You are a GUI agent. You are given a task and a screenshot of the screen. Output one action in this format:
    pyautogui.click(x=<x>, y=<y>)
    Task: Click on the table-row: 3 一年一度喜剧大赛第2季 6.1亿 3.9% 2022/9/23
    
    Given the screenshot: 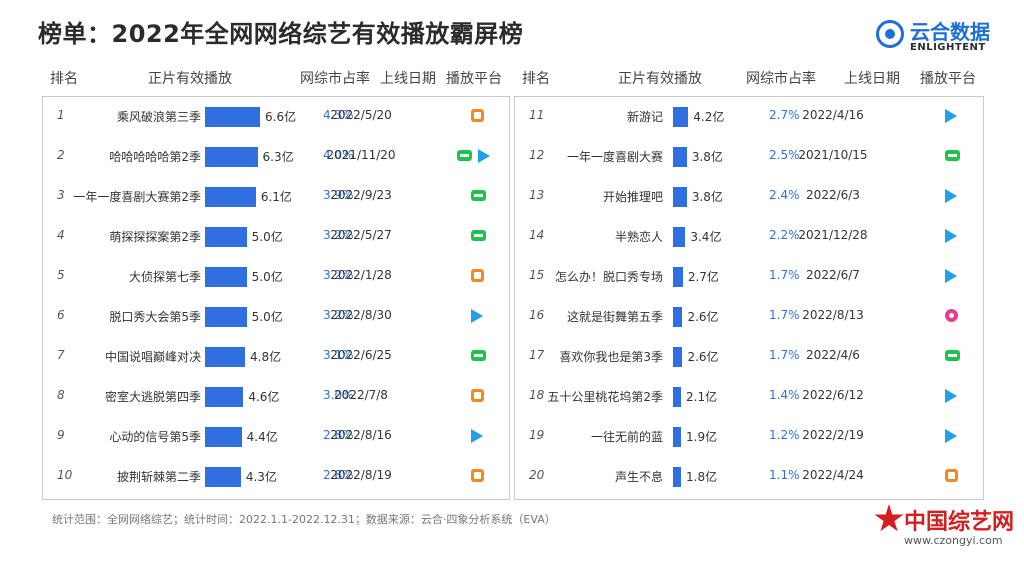 What is the action you would take?
    pyautogui.click(x=276, y=197)
    